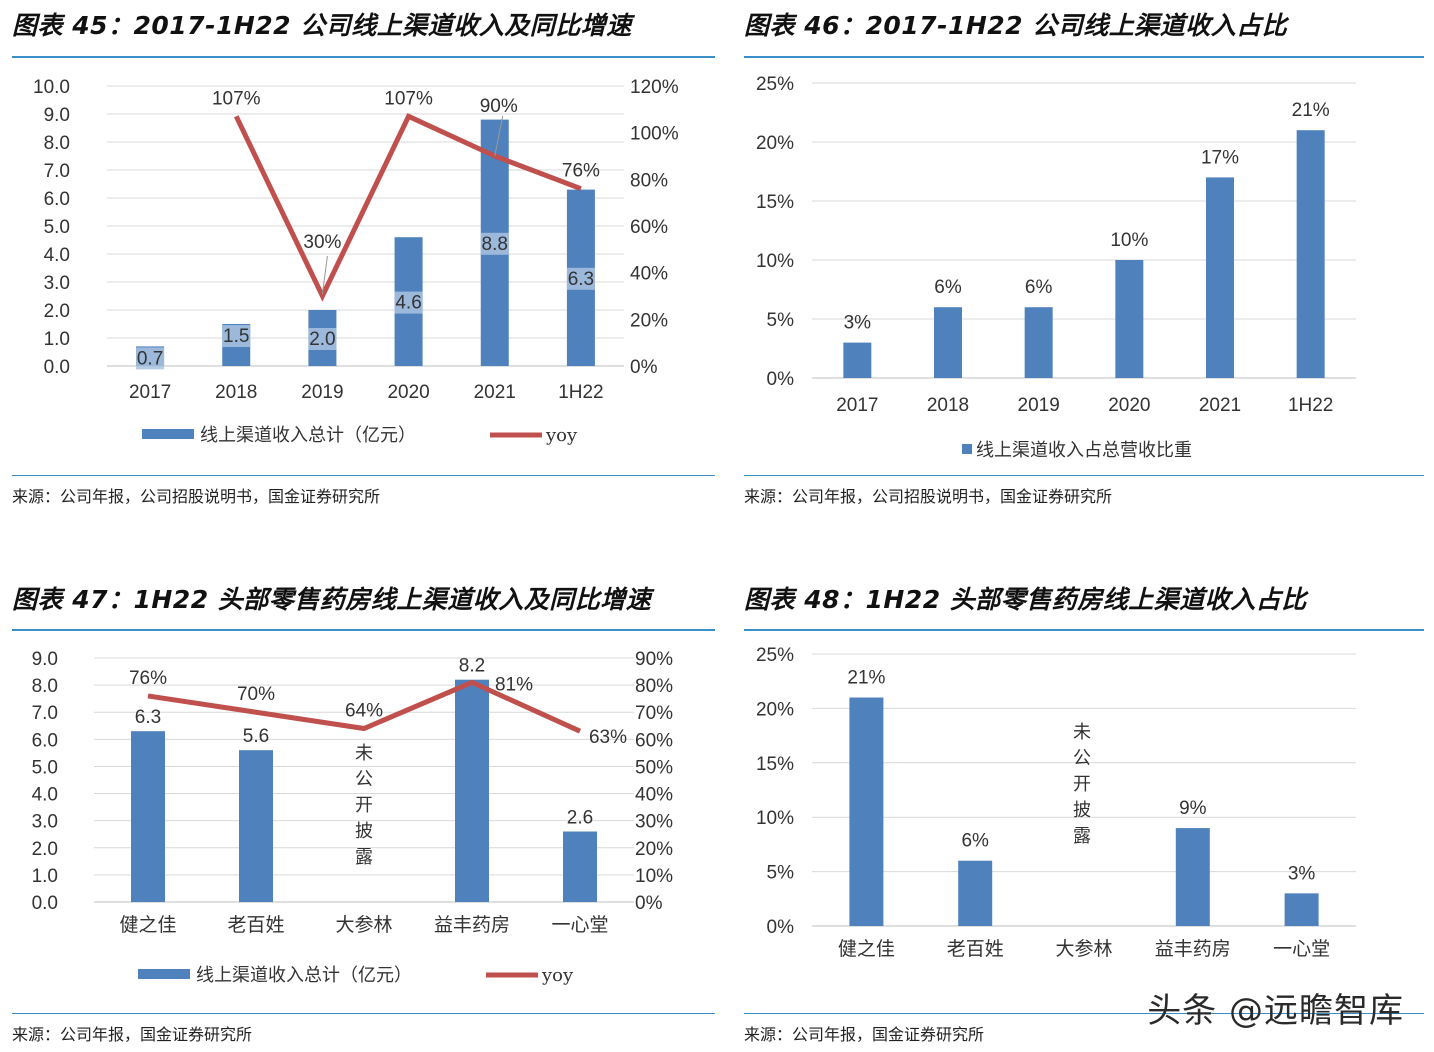  Describe the element at coordinates (499, 136) in the screenshot. I see `label-leader` at that location.